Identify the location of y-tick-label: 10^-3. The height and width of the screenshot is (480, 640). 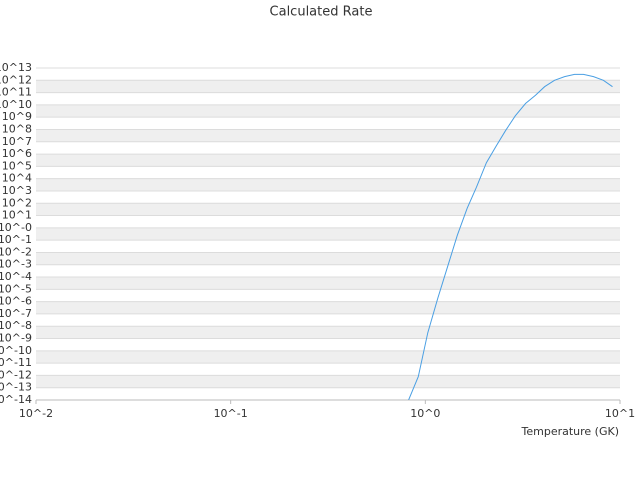
(16, 264).